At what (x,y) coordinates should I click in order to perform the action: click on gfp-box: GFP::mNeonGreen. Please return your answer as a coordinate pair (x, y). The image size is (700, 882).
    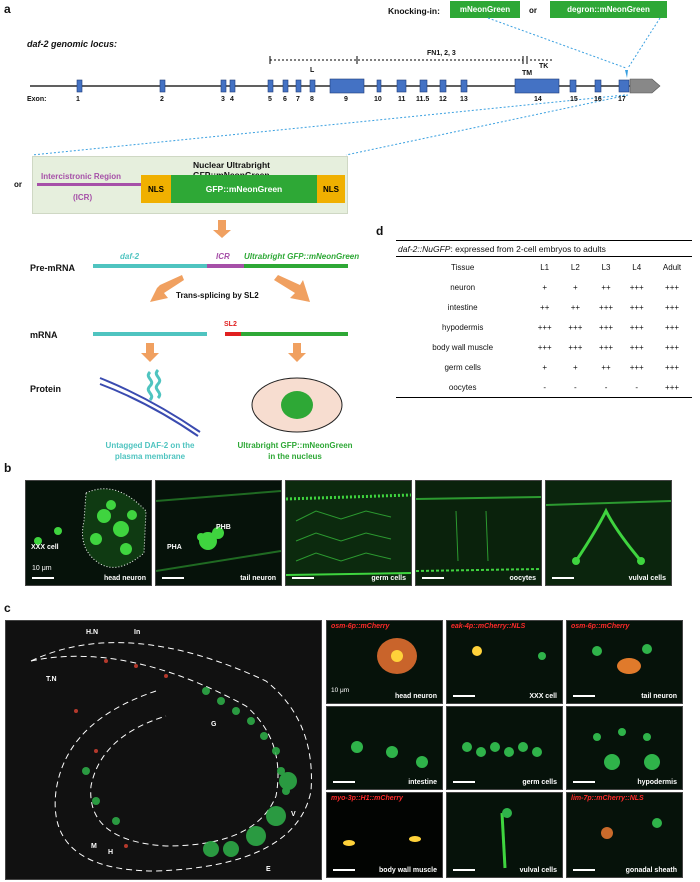
    Looking at the image, I should click on (244, 189).